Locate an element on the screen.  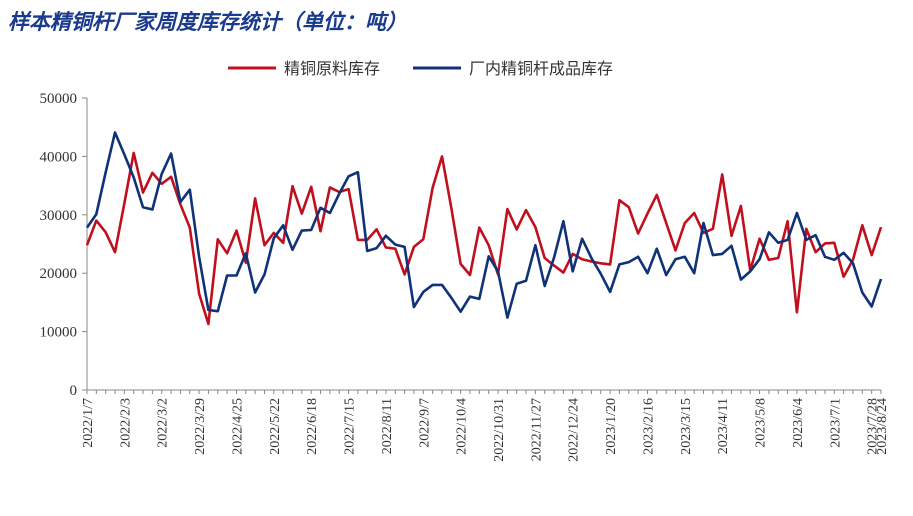
x-tick-label: 2023/7/28 is located at coordinates (873, 426).